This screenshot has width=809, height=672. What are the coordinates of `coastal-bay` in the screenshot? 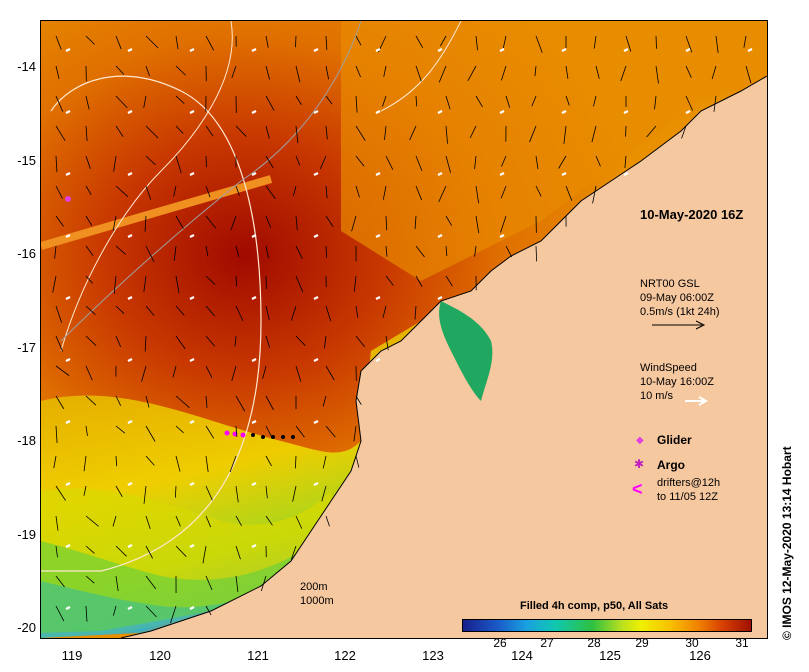 It's located at (466, 351).